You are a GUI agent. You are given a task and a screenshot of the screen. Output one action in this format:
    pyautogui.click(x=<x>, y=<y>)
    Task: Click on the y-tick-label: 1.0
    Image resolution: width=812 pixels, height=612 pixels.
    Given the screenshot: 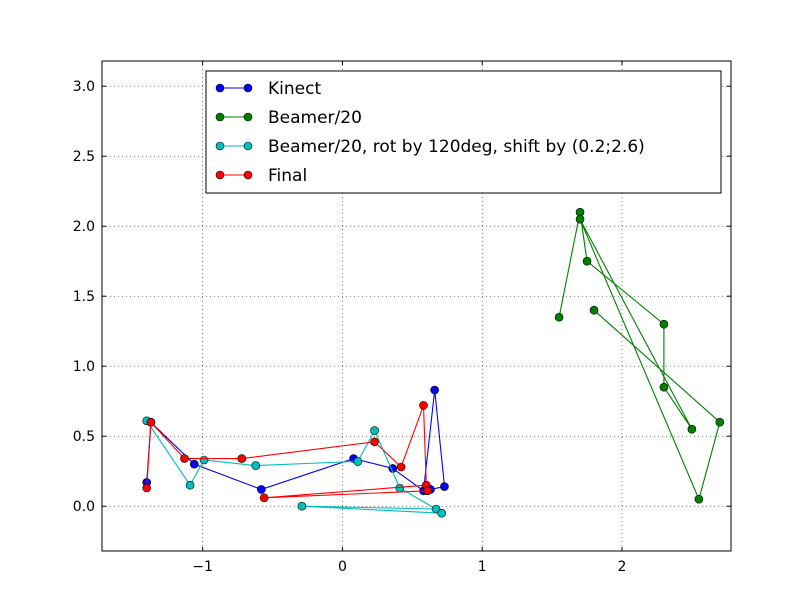 What is the action you would take?
    pyautogui.click(x=84, y=367)
    